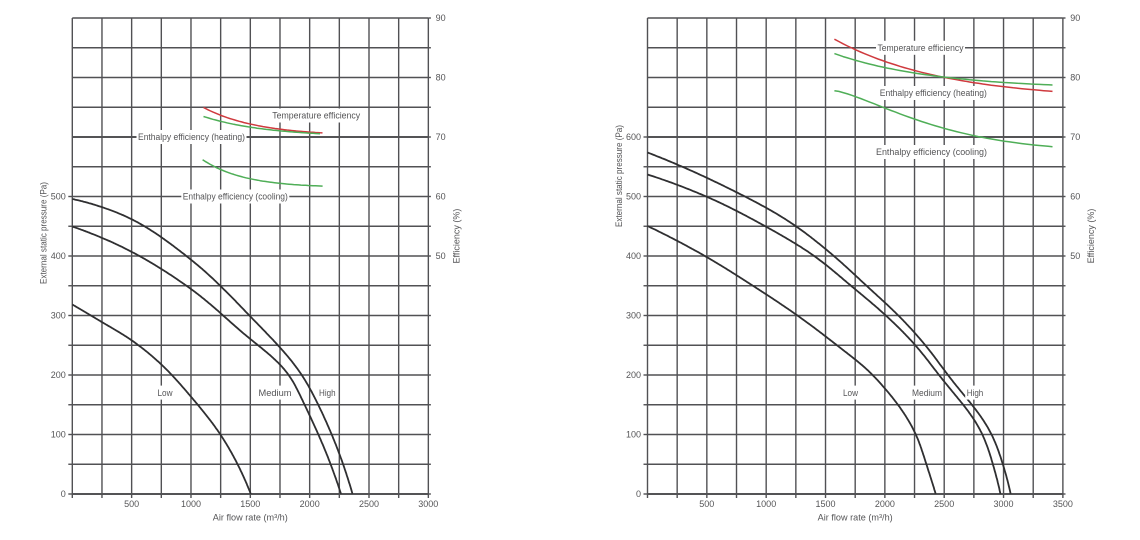 Image resolution: width=1140 pixels, height=540 pixels. Describe the element at coordinates (1063, 504) in the screenshot. I see `svg-text: 3500` at that location.